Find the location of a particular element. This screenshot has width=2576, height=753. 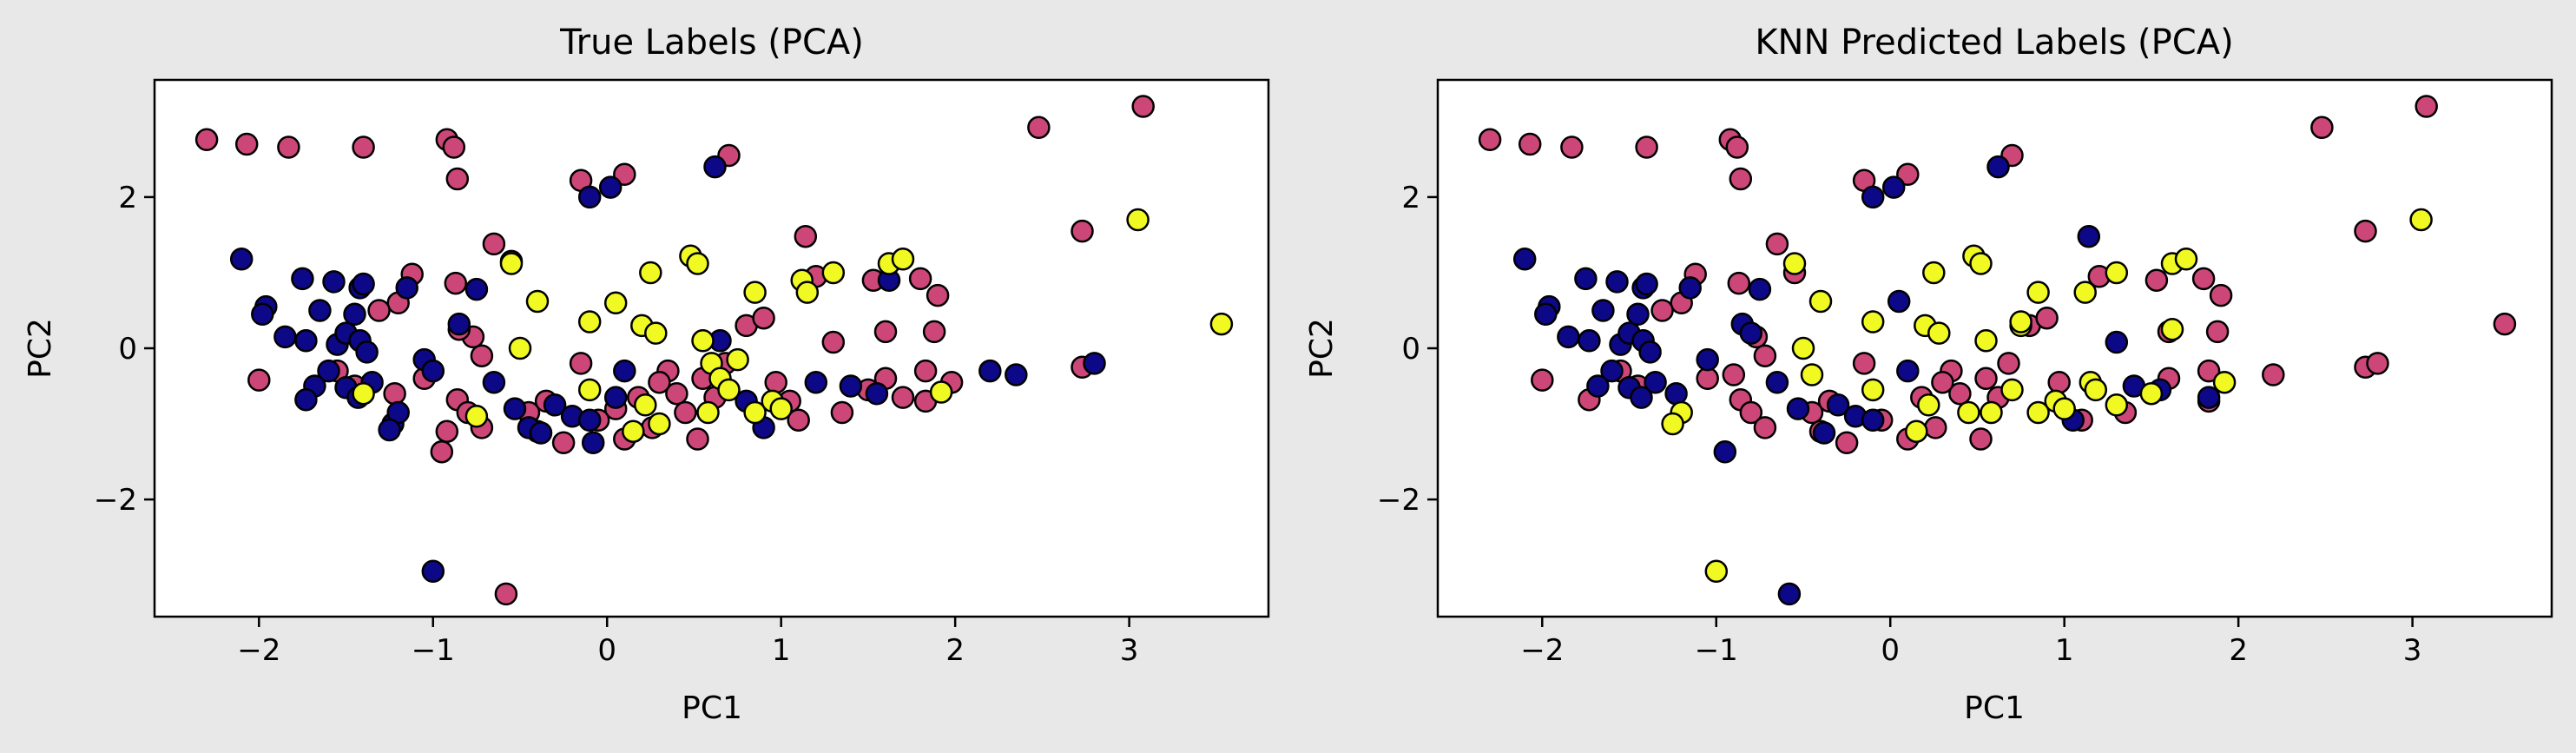

y-axis-label: PC2 is located at coordinates (1322, 348).